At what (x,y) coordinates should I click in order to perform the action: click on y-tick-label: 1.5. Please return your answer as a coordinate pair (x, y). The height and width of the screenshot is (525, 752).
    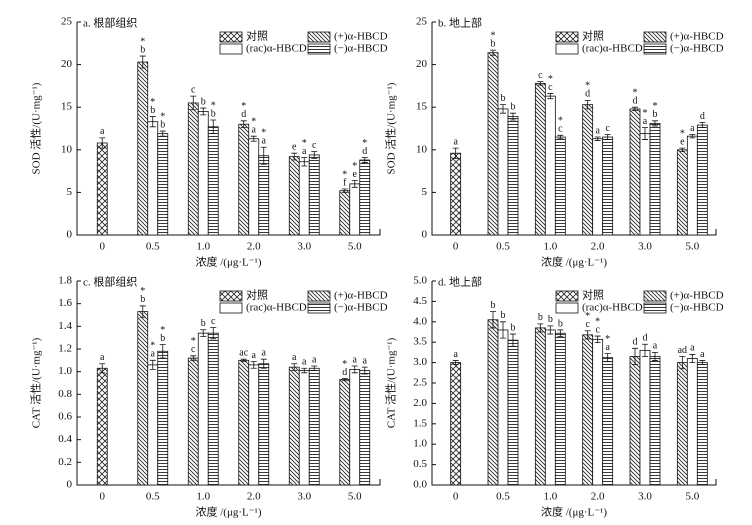
    Looking at the image, I should click on (420, 423).